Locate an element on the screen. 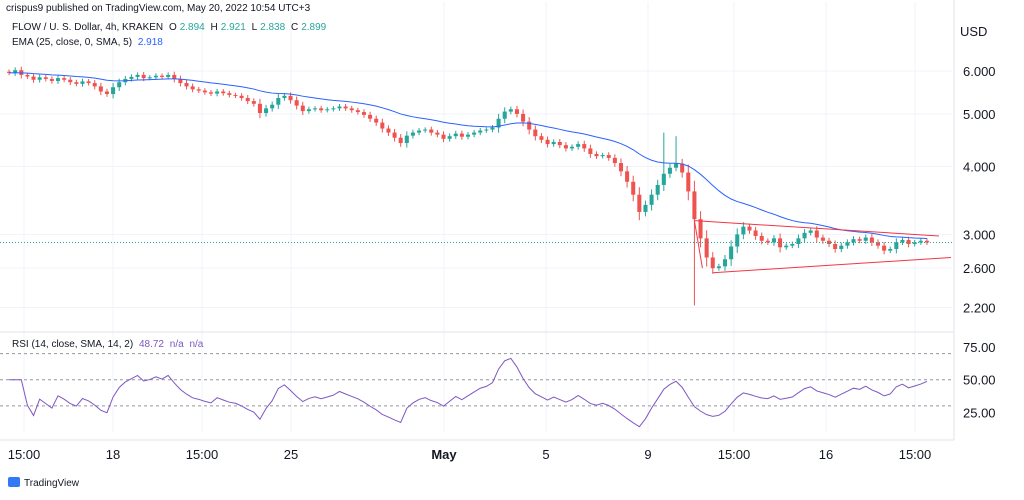 The height and width of the screenshot is (500, 1024). x-tick-label: 18 is located at coordinates (113, 454).